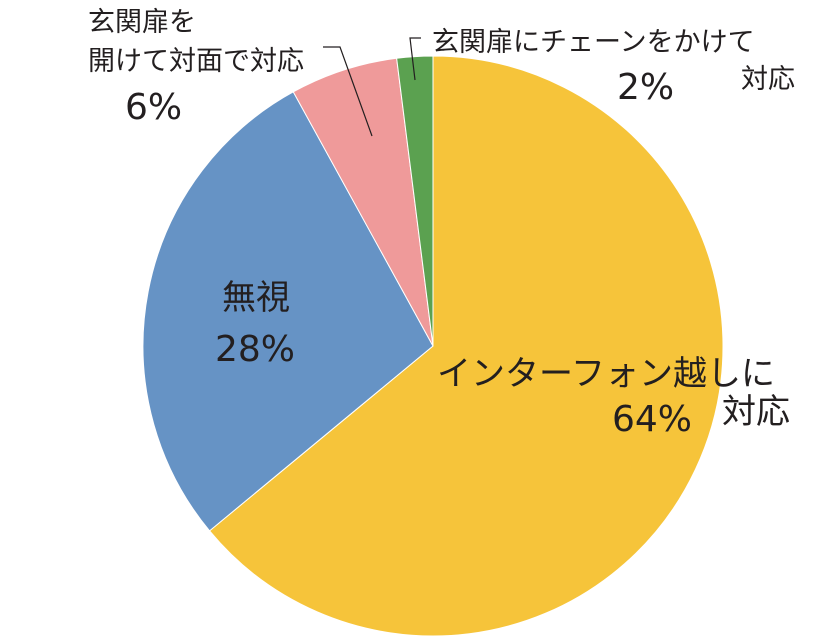  I want to click on leader-line-chain, so click(415, 59).